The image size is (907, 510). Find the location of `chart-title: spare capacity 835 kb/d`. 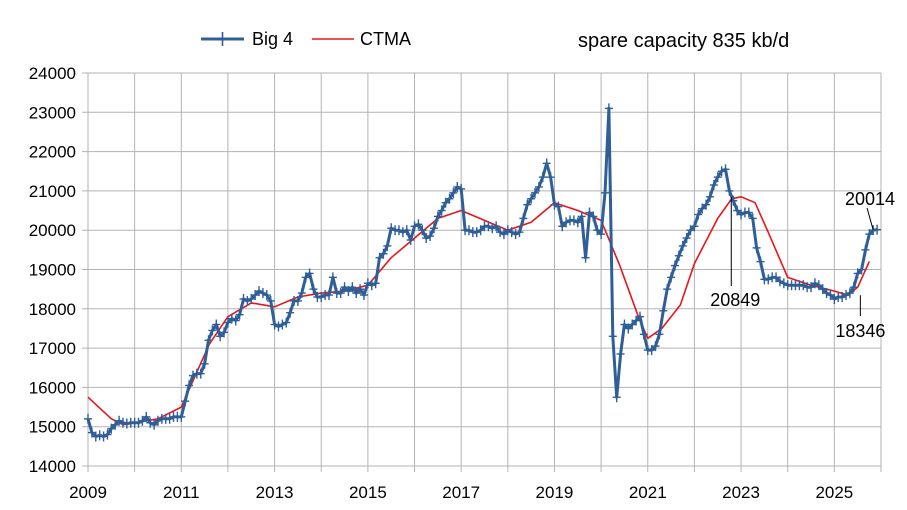

chart-title: spare capacity 835 kb/d is located at coordinates (683, 41).